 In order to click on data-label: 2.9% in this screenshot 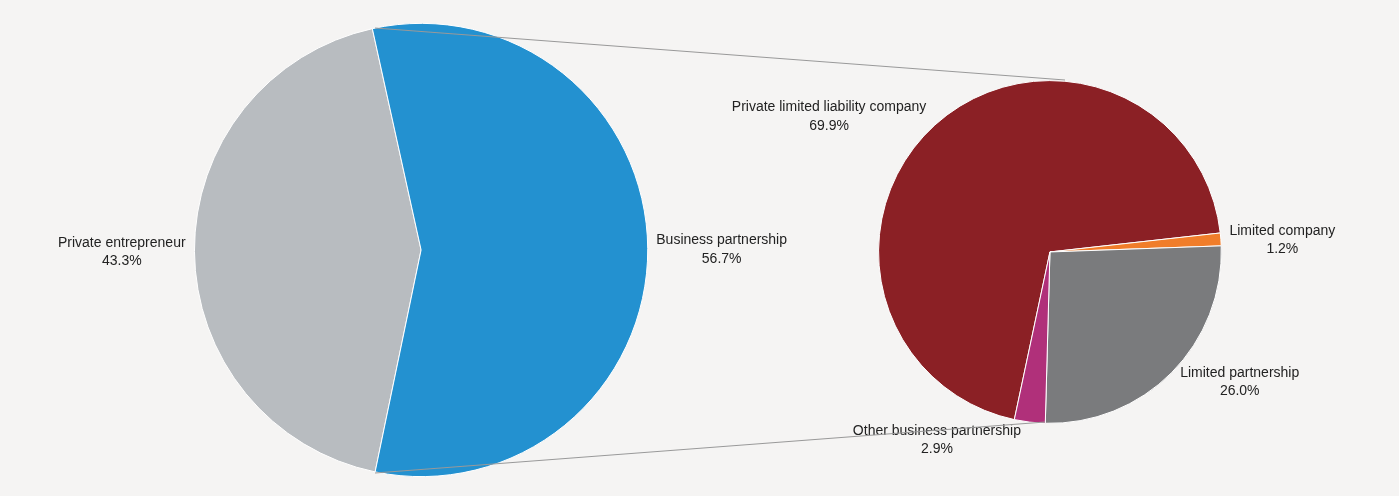, I will do `click(936, 448)`.